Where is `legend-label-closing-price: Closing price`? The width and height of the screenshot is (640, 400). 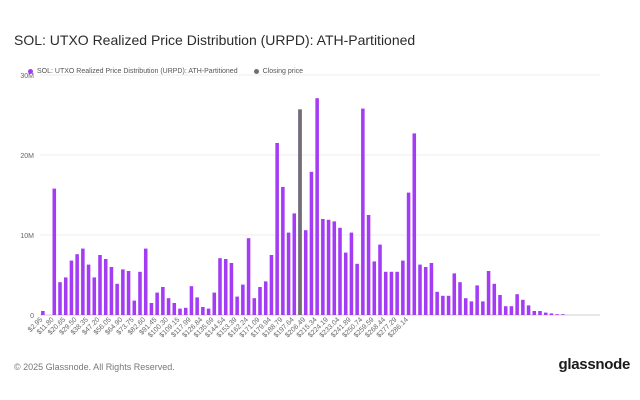 legend-label-closing-price: Closing price is located at coordinates (283, 71).